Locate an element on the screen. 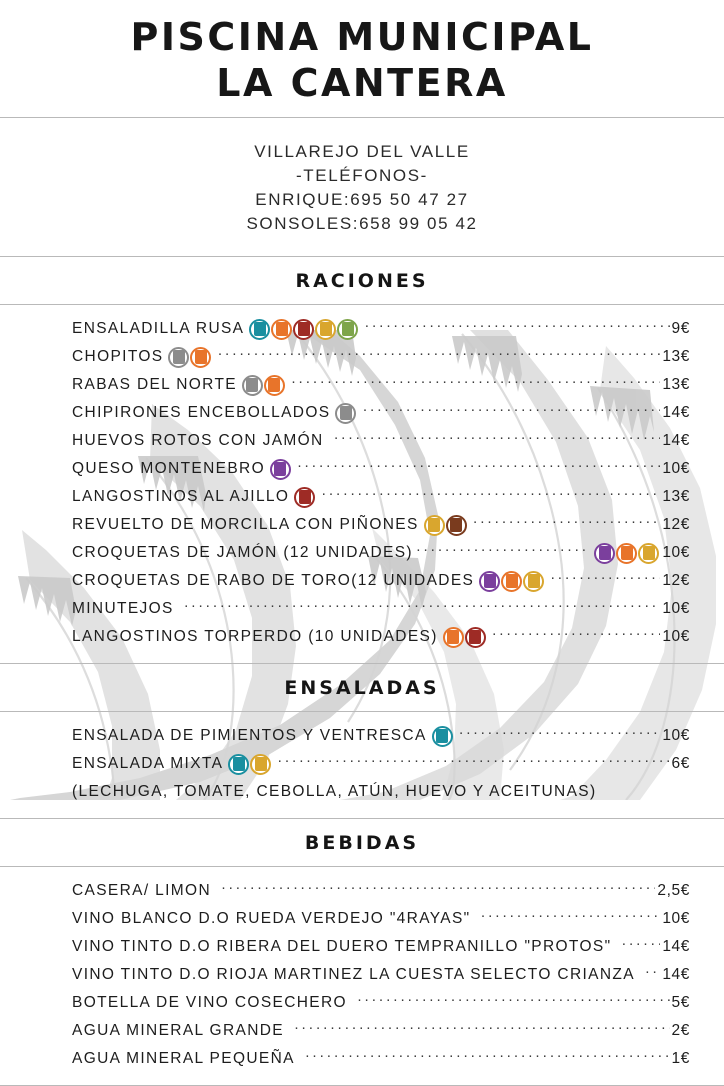  divider-under-bebidas is located at coordinates (362, 867).